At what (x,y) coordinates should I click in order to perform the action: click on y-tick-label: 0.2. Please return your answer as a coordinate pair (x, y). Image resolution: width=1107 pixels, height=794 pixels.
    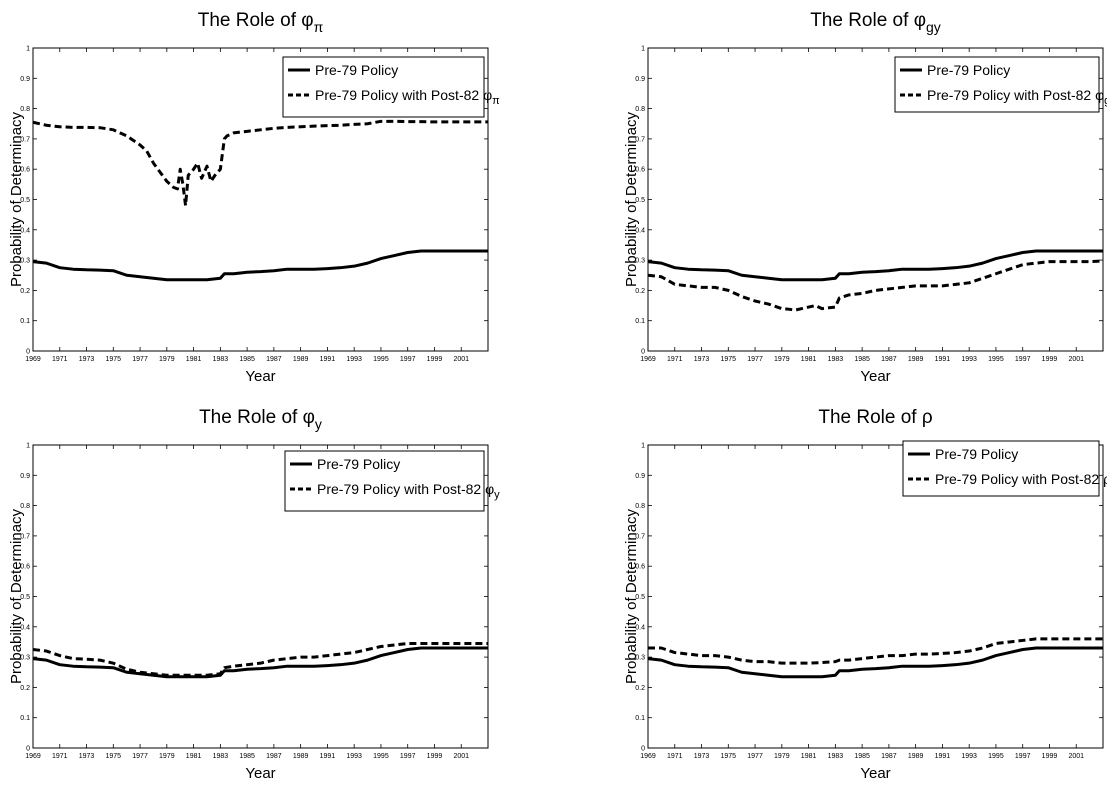
    Looking at the image, I should click on (25, 291).